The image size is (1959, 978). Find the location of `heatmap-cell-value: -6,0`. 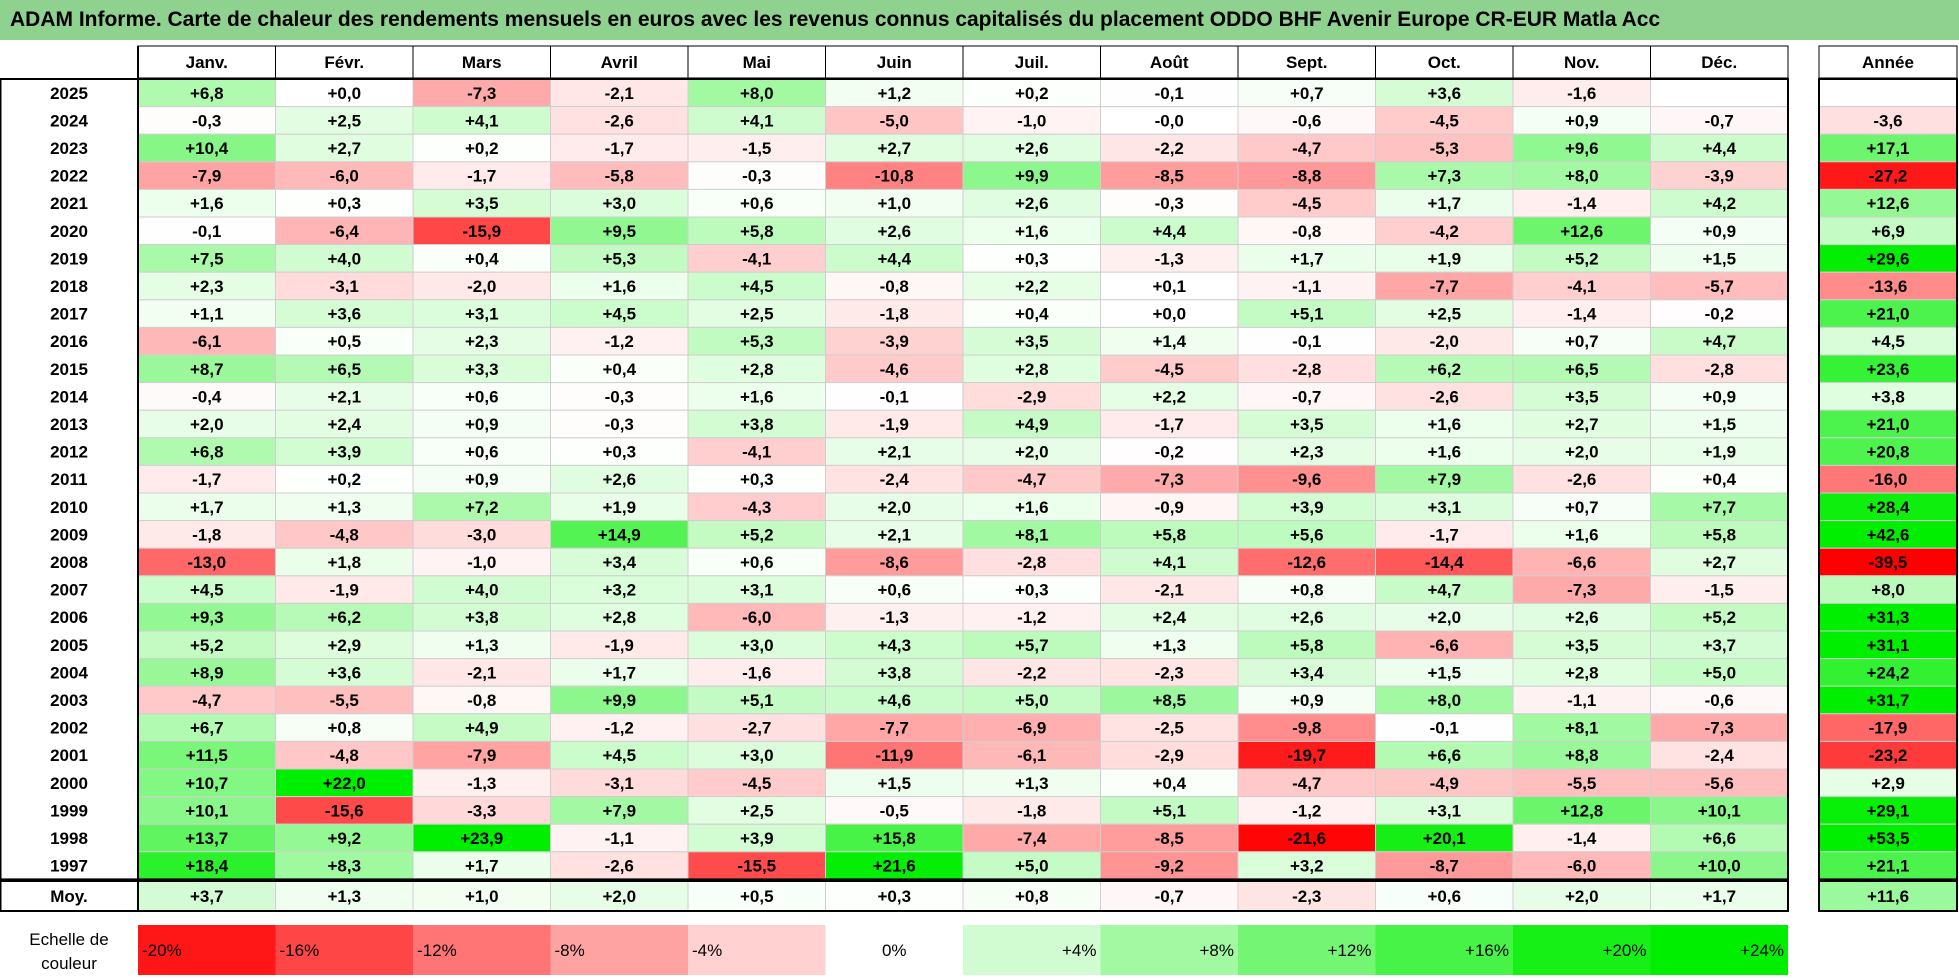

heatmap-cell-value: -6,0 is located at coordinates (1581, 866).